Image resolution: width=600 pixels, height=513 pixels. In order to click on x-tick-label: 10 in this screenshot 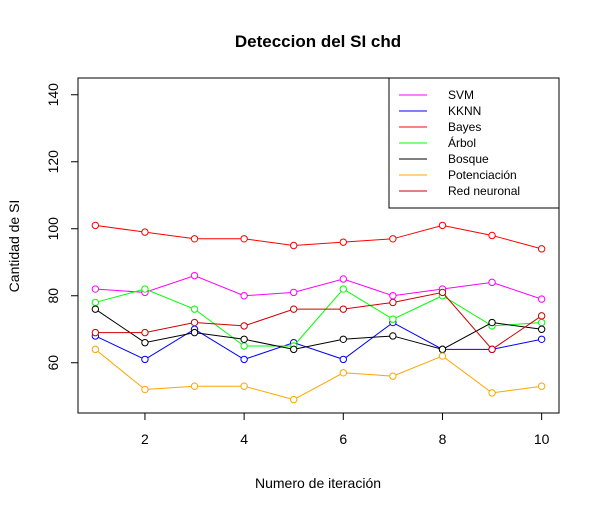, I will do `click(542, 439)`.